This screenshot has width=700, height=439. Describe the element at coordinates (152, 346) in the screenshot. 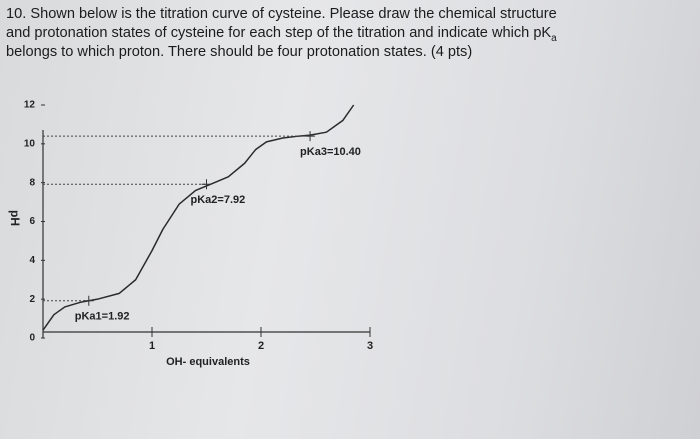

I see `x-tick-label: 1` at that location.